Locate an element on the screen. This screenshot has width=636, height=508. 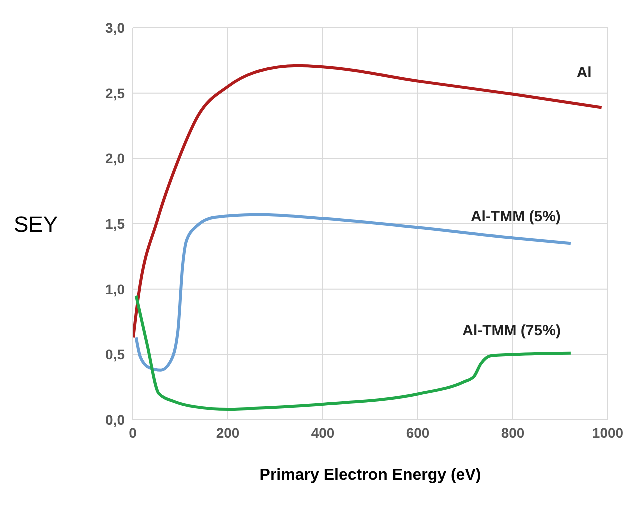
y-tick-label: 0,0 is located at coordinates (116, 420).